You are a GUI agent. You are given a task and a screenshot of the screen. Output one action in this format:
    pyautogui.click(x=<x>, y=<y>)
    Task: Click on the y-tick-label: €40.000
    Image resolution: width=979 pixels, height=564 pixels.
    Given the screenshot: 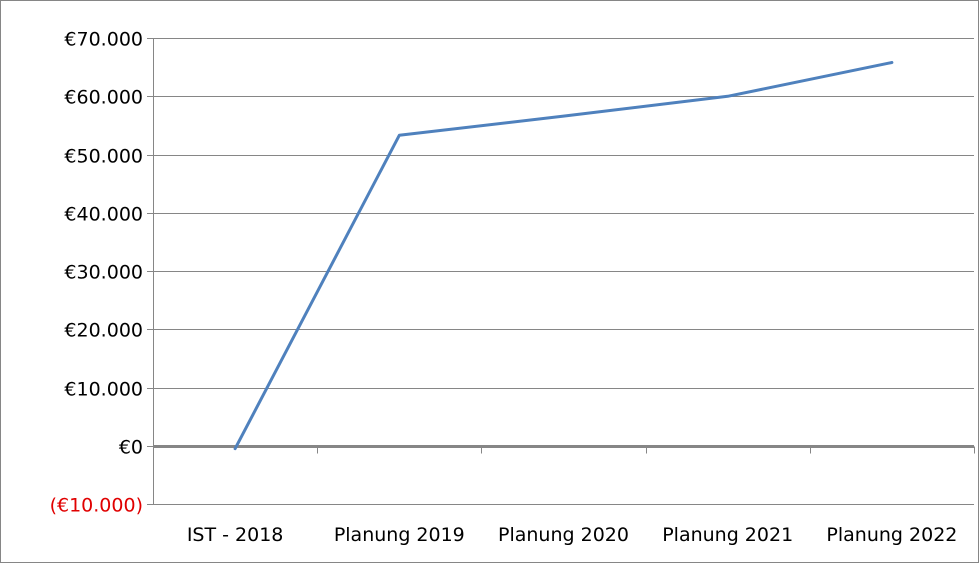 What is the action you would take?
    pyautogui.click(x=103, y=215)
    